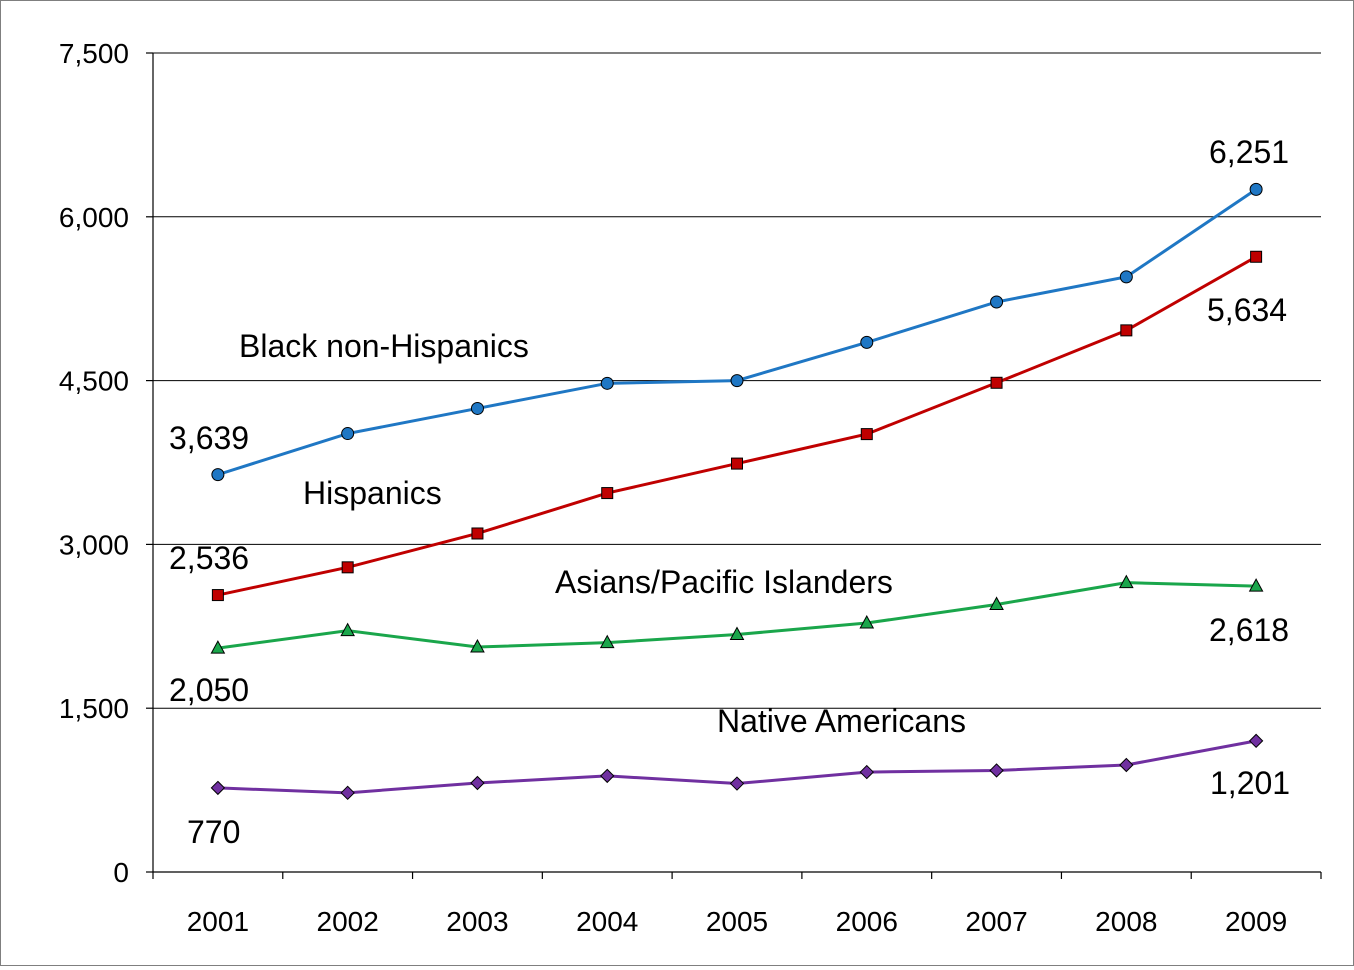 Image resolution: width=1354 pixels, height=970 pixels. What do you see at coordinates (94, 217) in the screenshot?
I see `y-tick-label: 6,000` at bounding box center [94, 217].